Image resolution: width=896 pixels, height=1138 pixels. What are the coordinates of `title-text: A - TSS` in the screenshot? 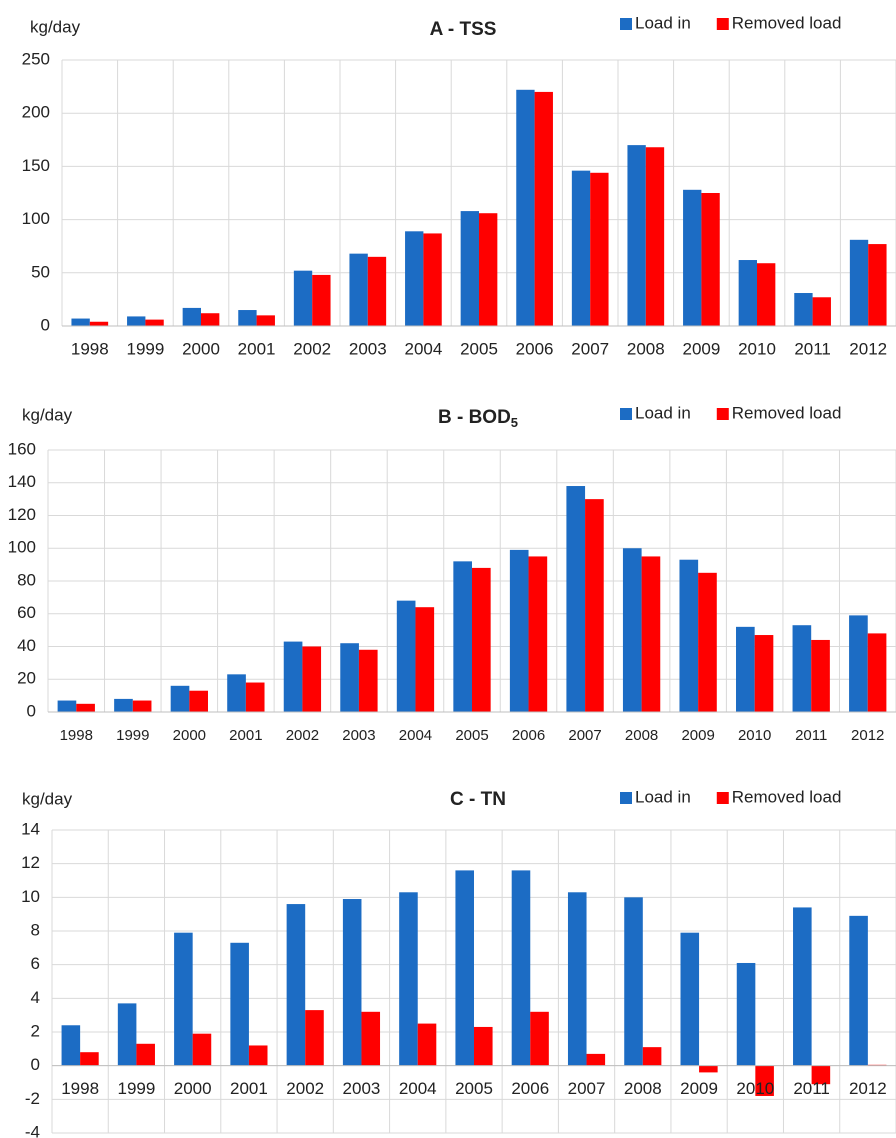 It's located at (463, 29).